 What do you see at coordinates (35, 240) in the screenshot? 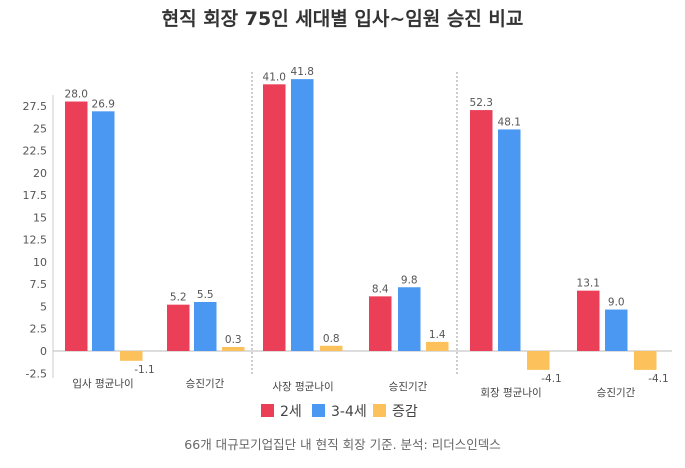
I see `y-tick-label: 12.5` at bounding box center [35, 240].